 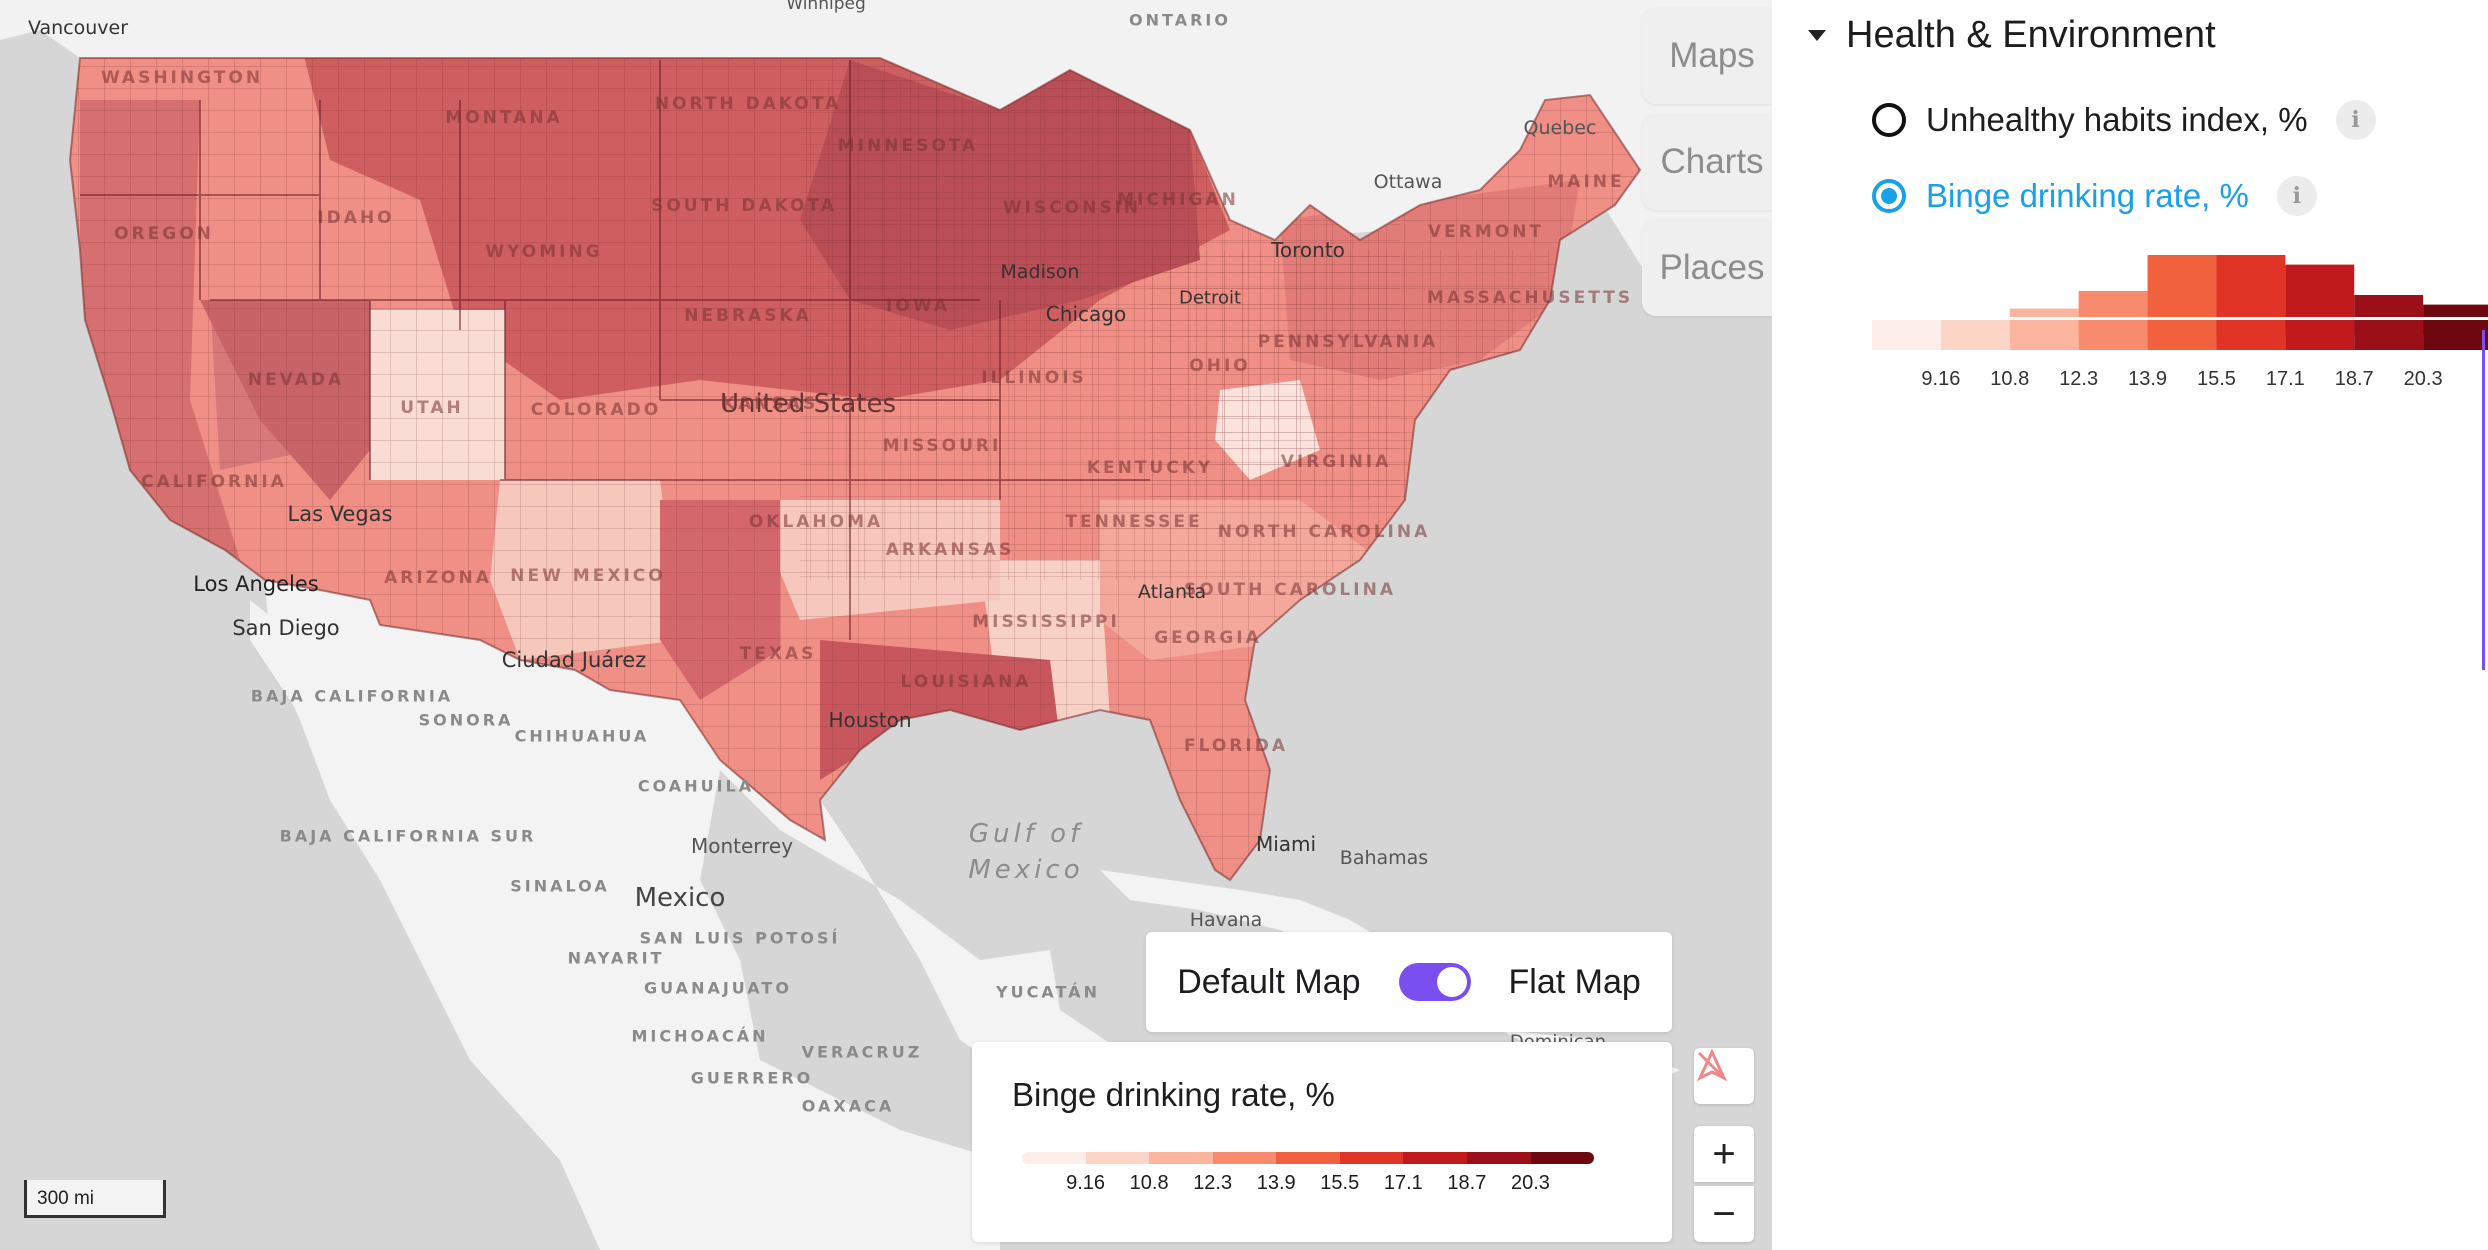 I want to click on region-label: YUCATÁN, so click(x=1048, y=992).